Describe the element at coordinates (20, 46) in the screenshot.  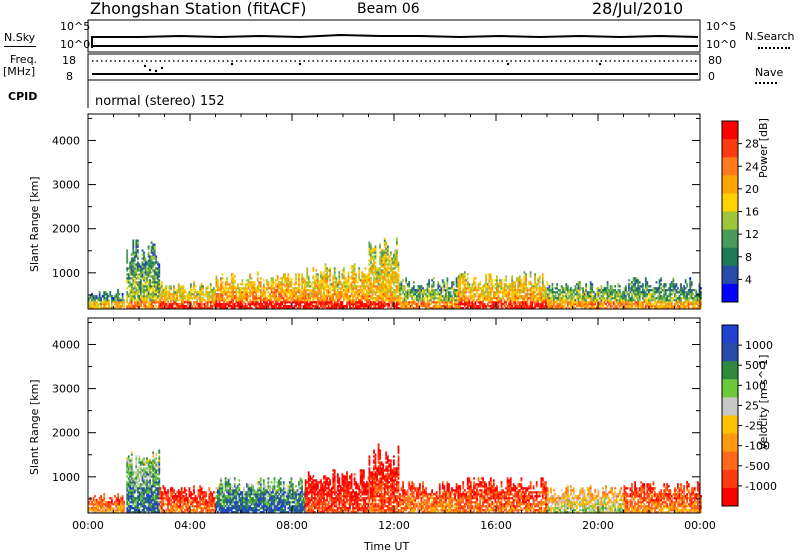
I see `nsky-legend-line` at that location.